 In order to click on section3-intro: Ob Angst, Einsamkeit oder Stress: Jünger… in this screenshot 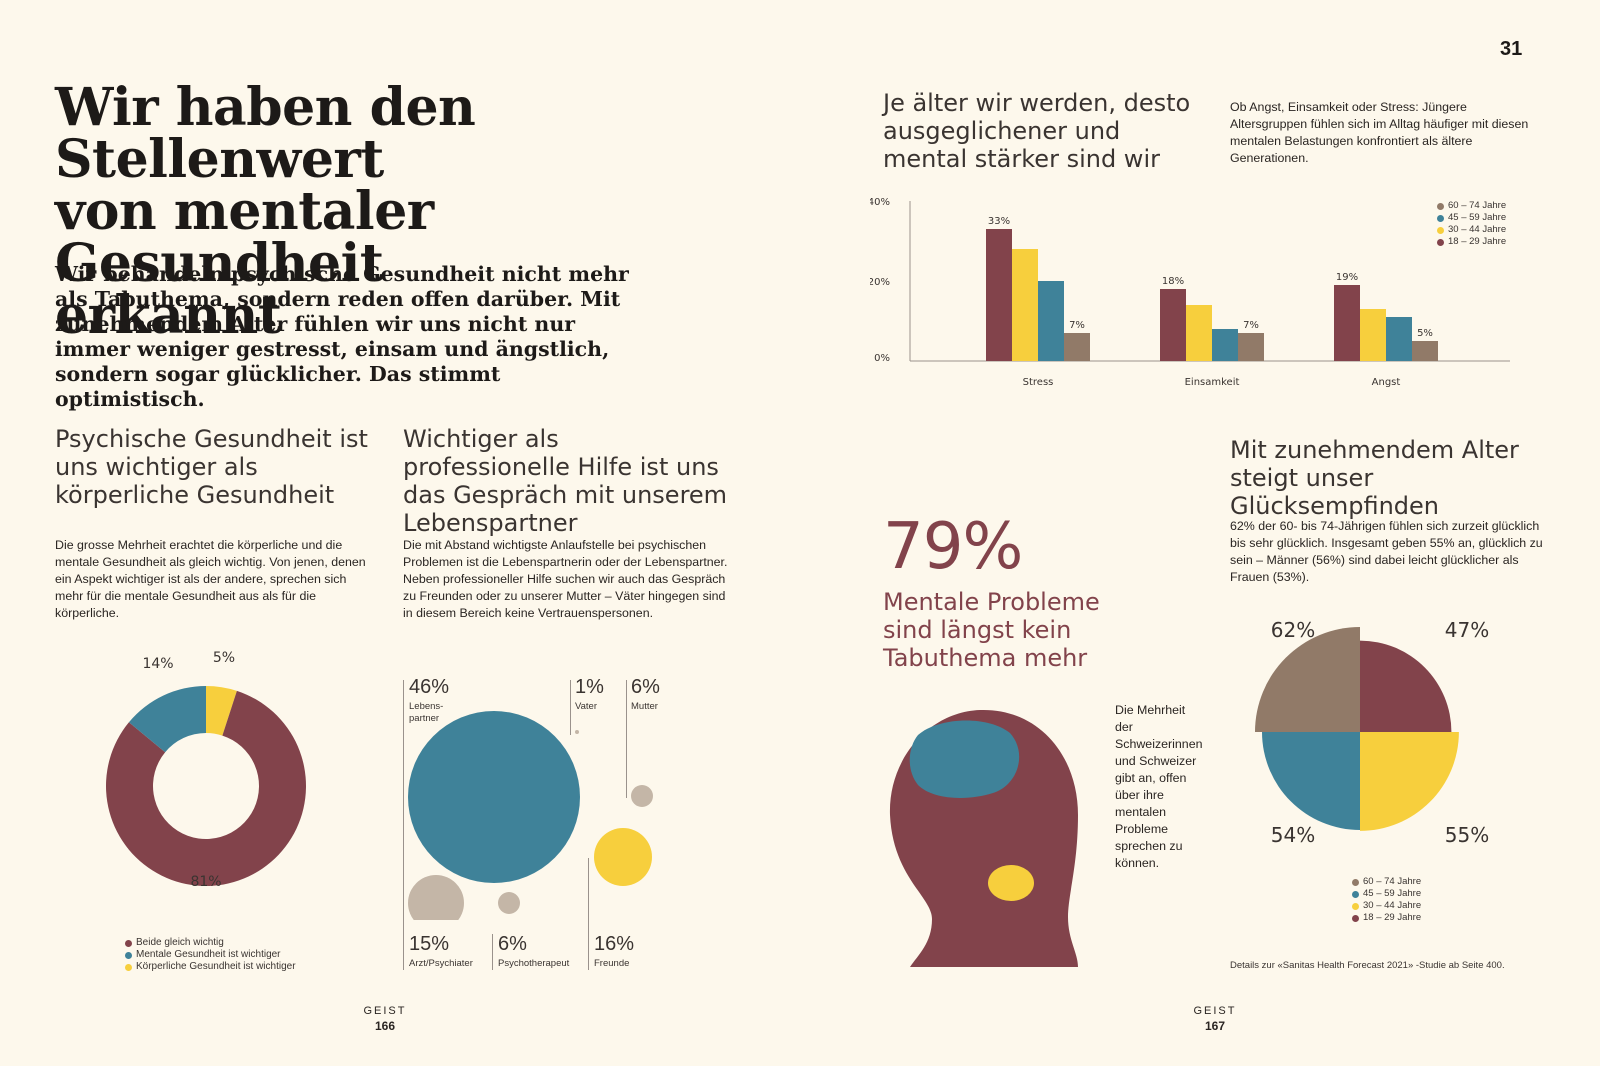, I will do `click(1379, 132)`.